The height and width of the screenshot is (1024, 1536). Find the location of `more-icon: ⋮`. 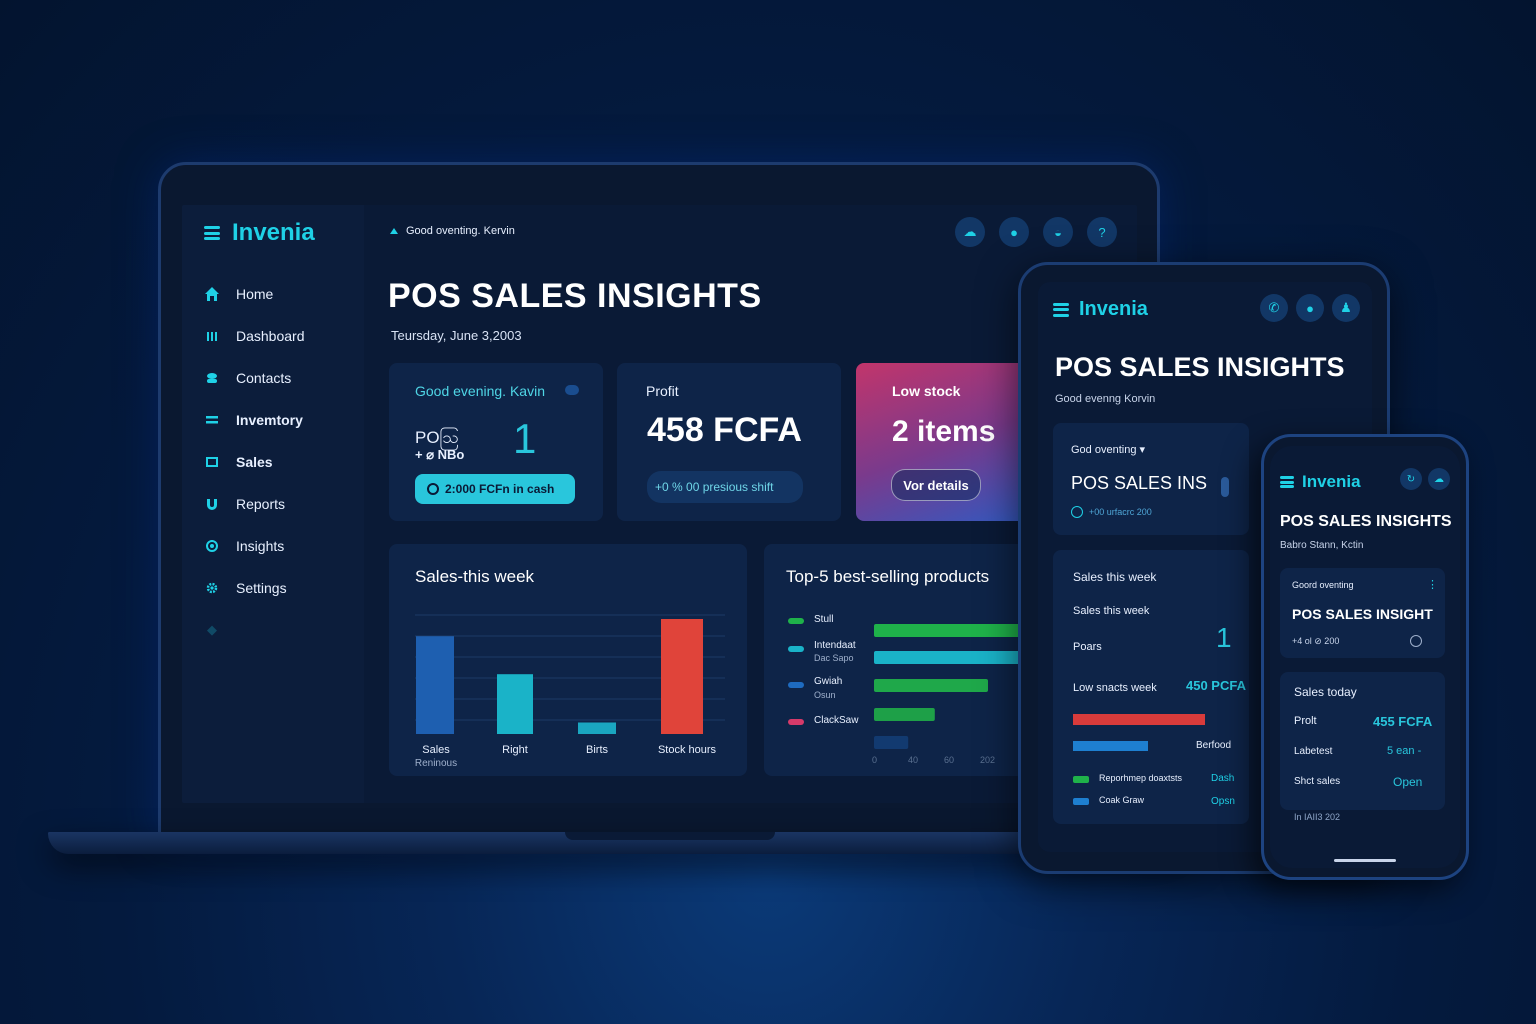

more-icon: ⋮ is located at coordinates (1432, 585).